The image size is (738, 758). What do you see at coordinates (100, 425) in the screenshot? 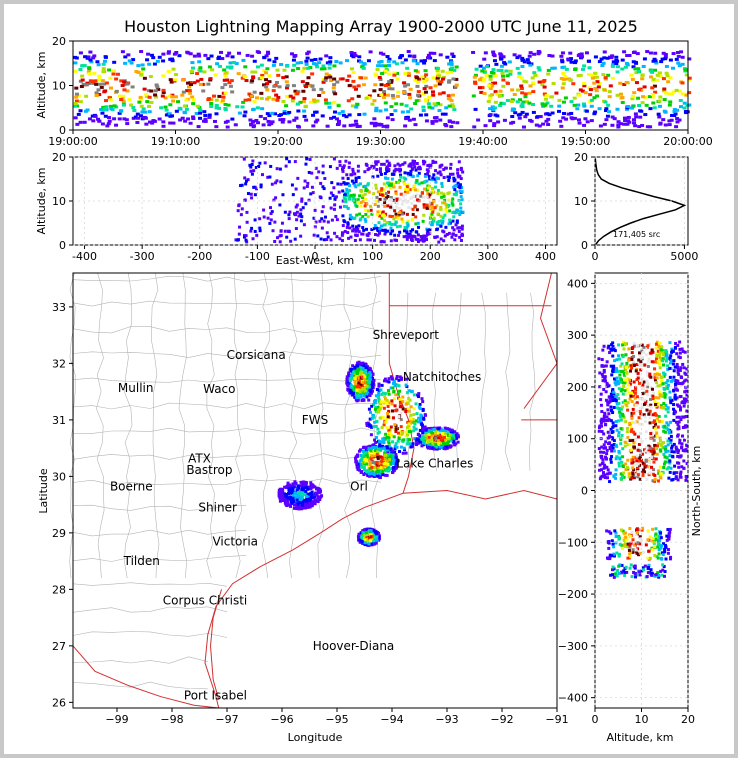
I see `county-boundary` at bounding box center [100, 425].